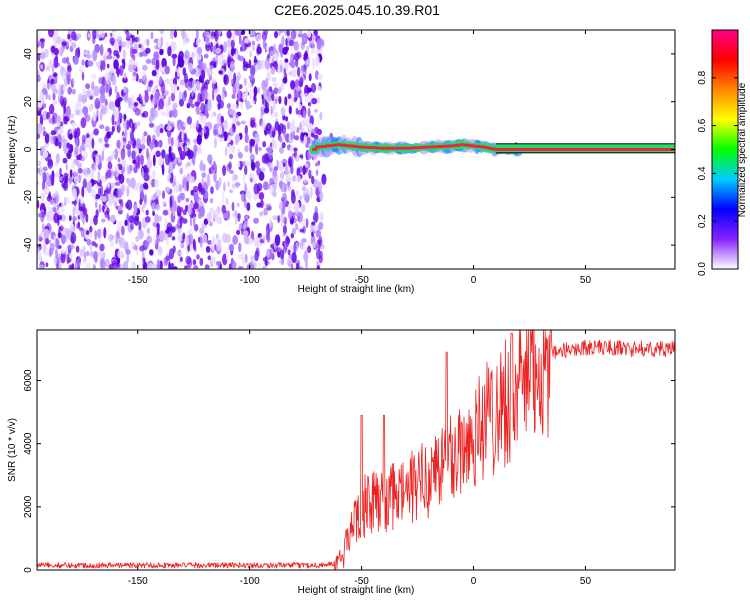 The width and height of the screenshot is (750, 600). Describe the element at coordinates (725, 149) in the screenshot. I see `colorbar-frame` at that location.